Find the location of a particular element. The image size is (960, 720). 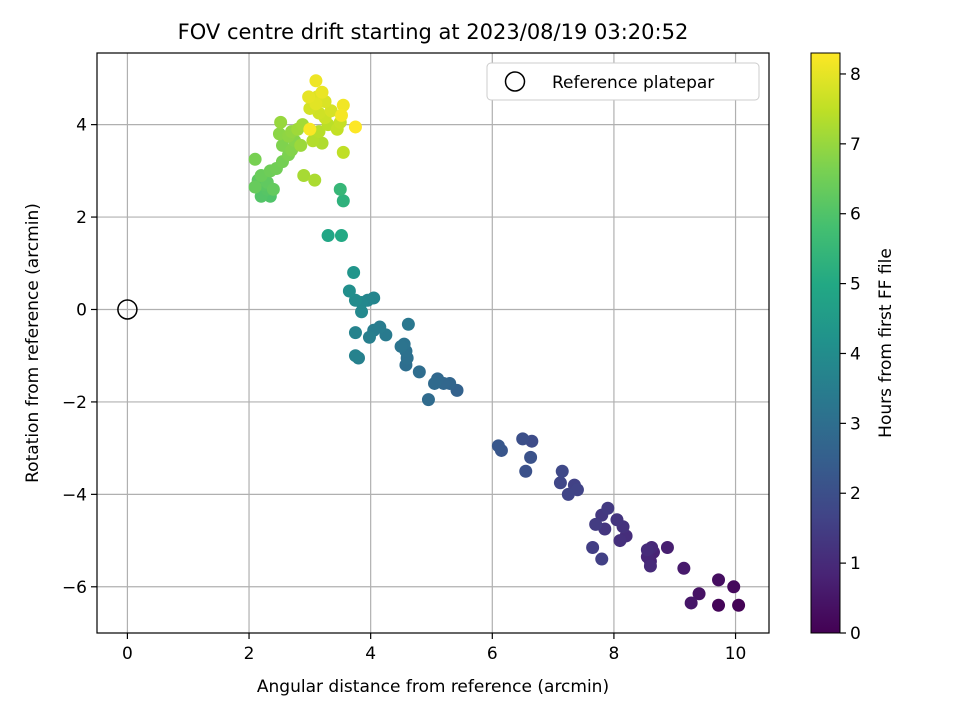

y-axis-label: Rotation from reference (arcmin) is located at coordinates (33, 343).